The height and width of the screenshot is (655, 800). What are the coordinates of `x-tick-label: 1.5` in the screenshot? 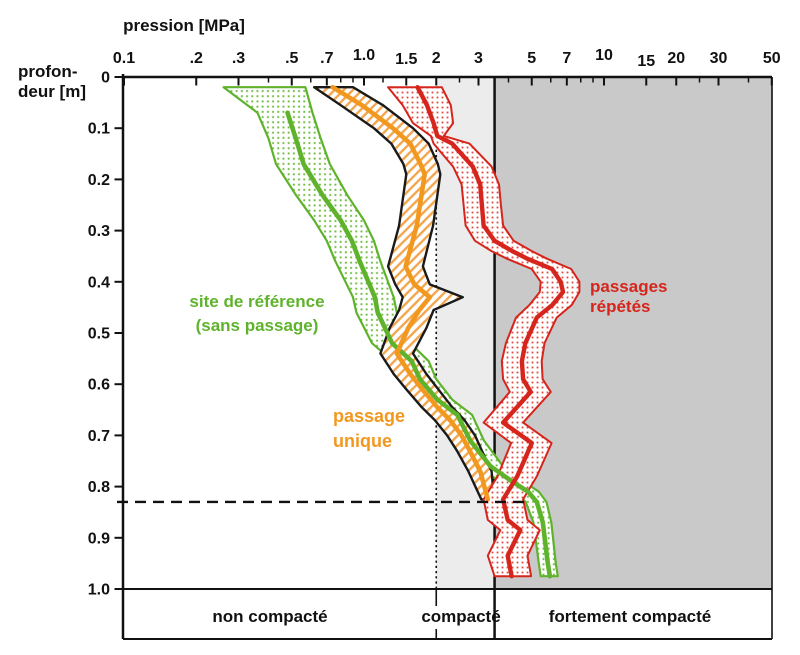 It's located at (406, 59).